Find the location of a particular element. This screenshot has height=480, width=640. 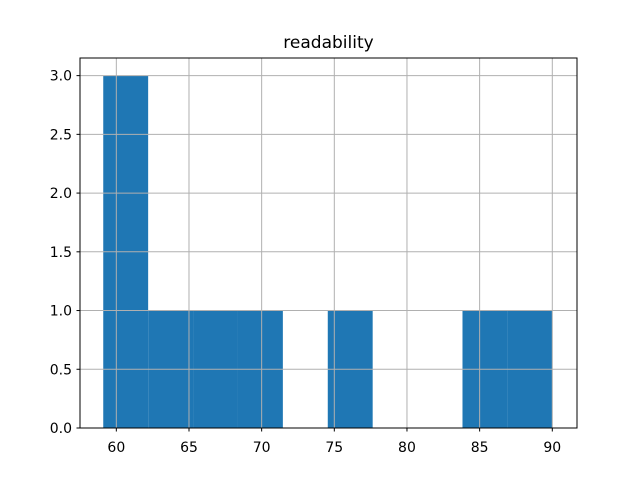

x-tick-label: 90 is located at coordinates (552, 448).